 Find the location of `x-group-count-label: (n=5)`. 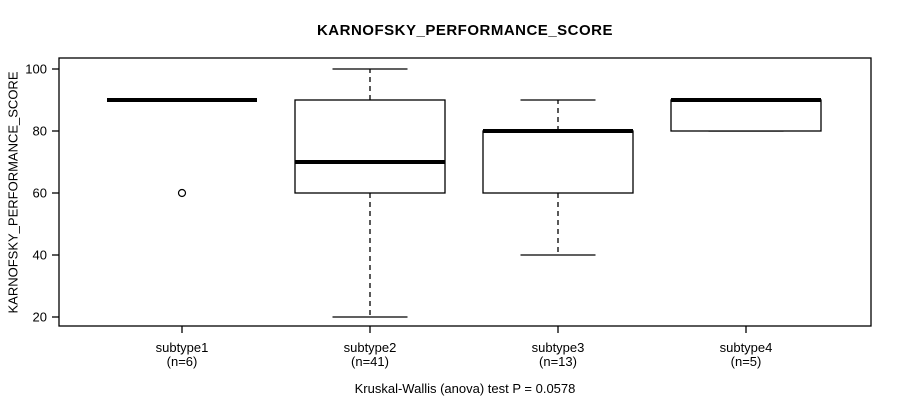

x-group-count-label: (n=5) is located at coordinates (746, 361).